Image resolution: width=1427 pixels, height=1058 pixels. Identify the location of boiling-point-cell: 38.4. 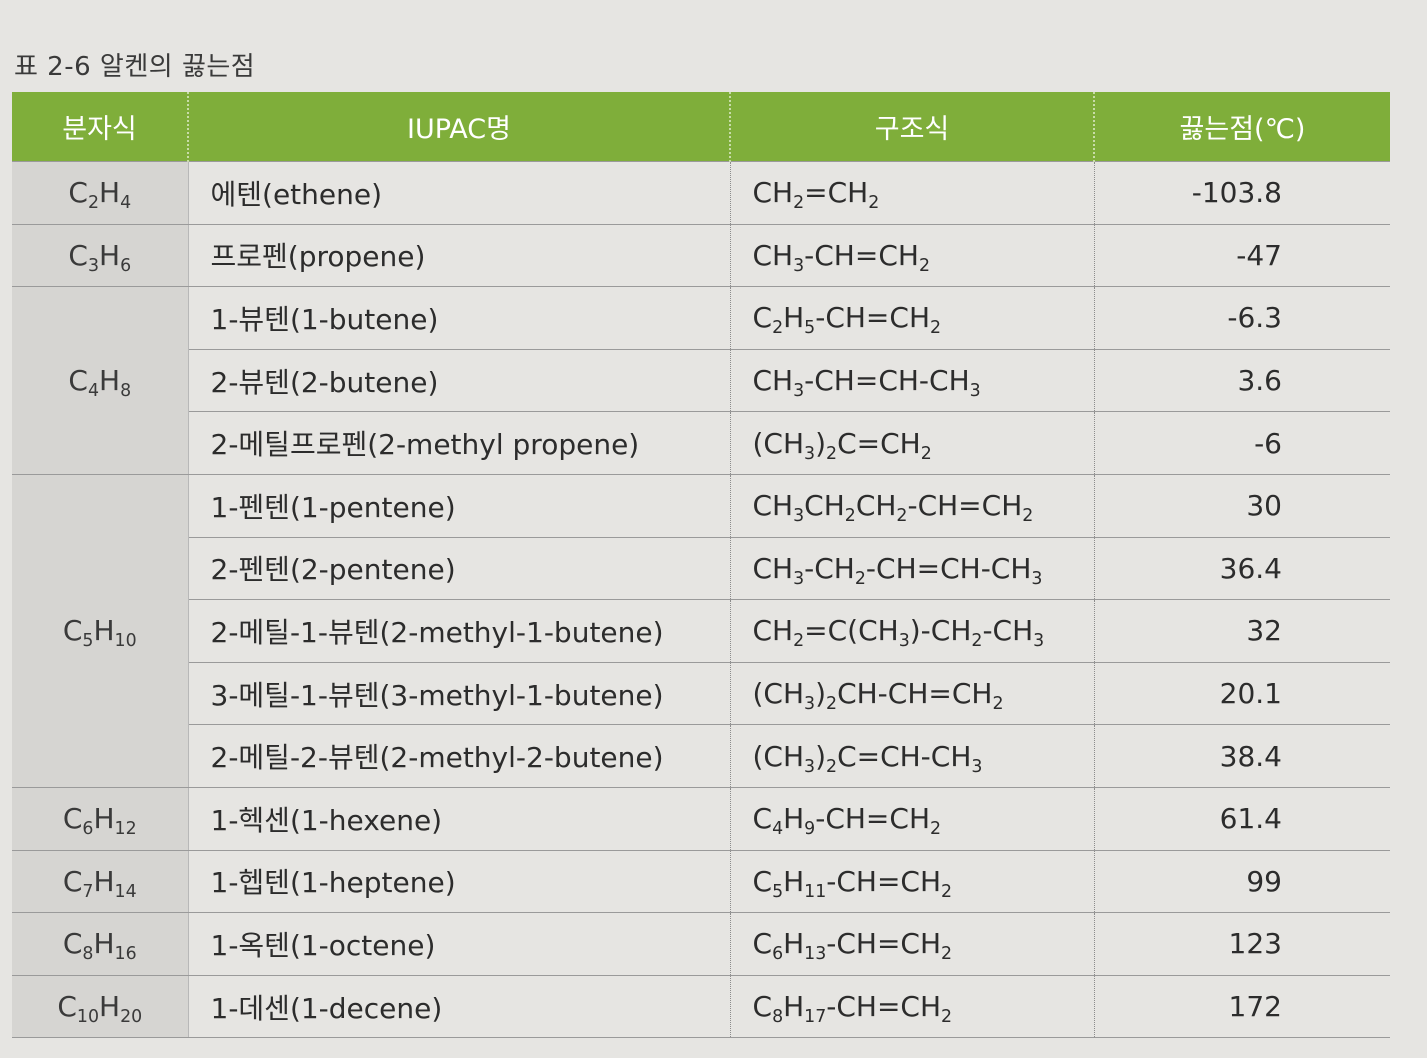
(1241, 756).